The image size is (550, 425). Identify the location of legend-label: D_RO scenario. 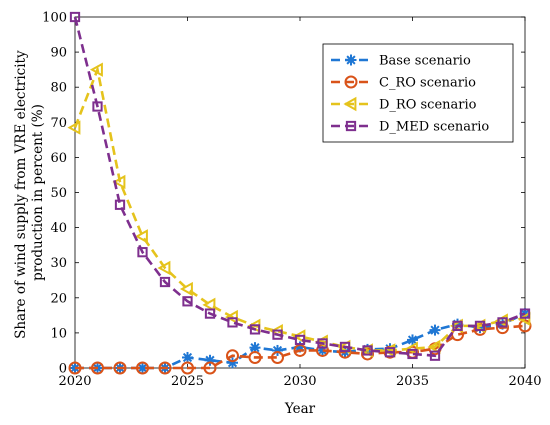
(428, 105).